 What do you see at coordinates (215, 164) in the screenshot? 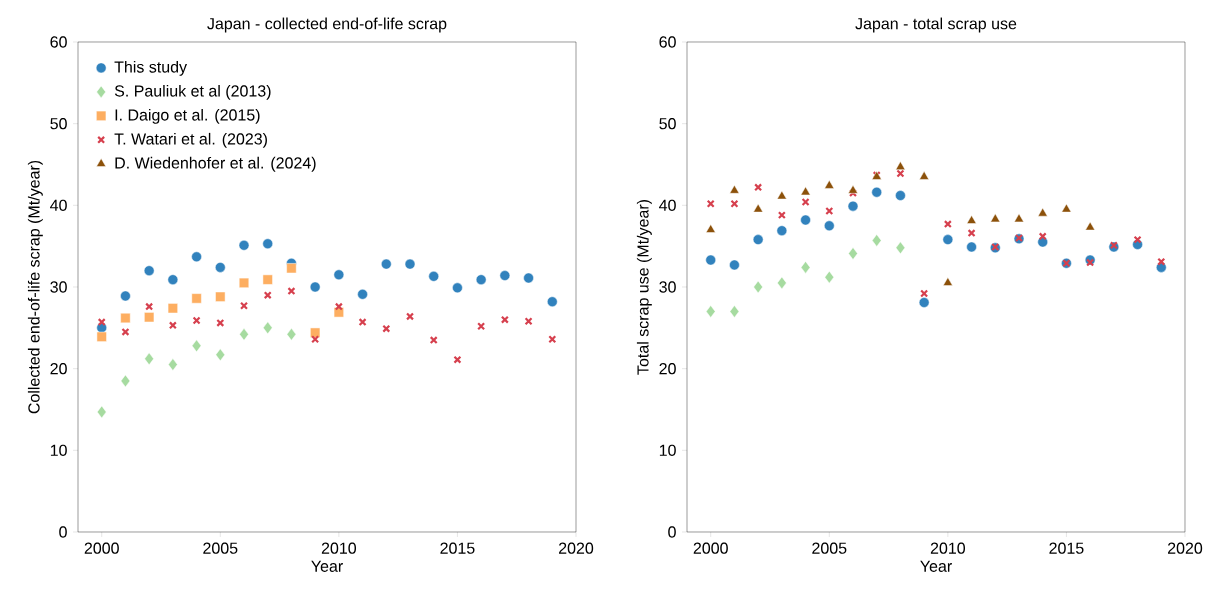
I see `legend-label: D. Wiedenhofer et al. (2024)` at bounding box center [215, 164].